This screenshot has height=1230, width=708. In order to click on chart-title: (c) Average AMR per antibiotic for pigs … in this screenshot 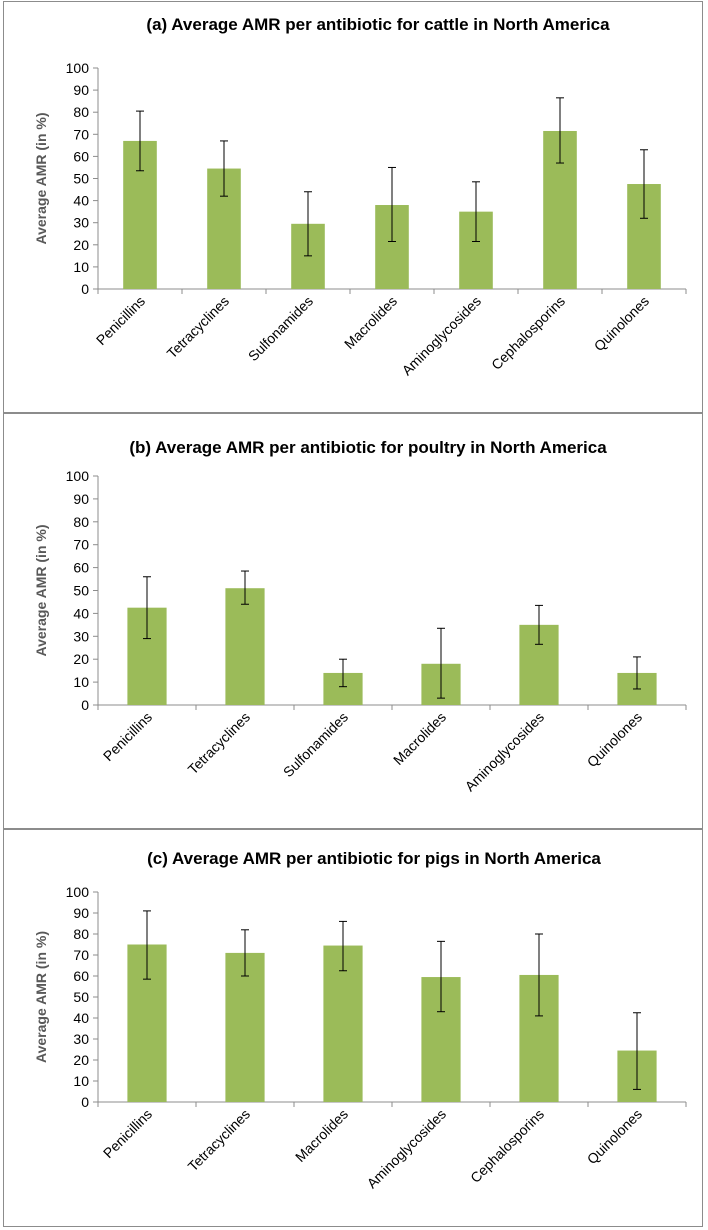, I will do `click(374, 858)`.